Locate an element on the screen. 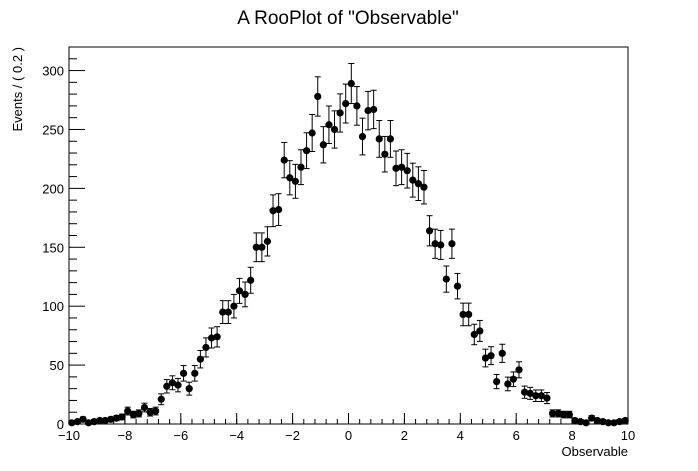 The height and width of the screenshot is (471, 698). x-tick-label: 8 is located at coordinates (571, 435).